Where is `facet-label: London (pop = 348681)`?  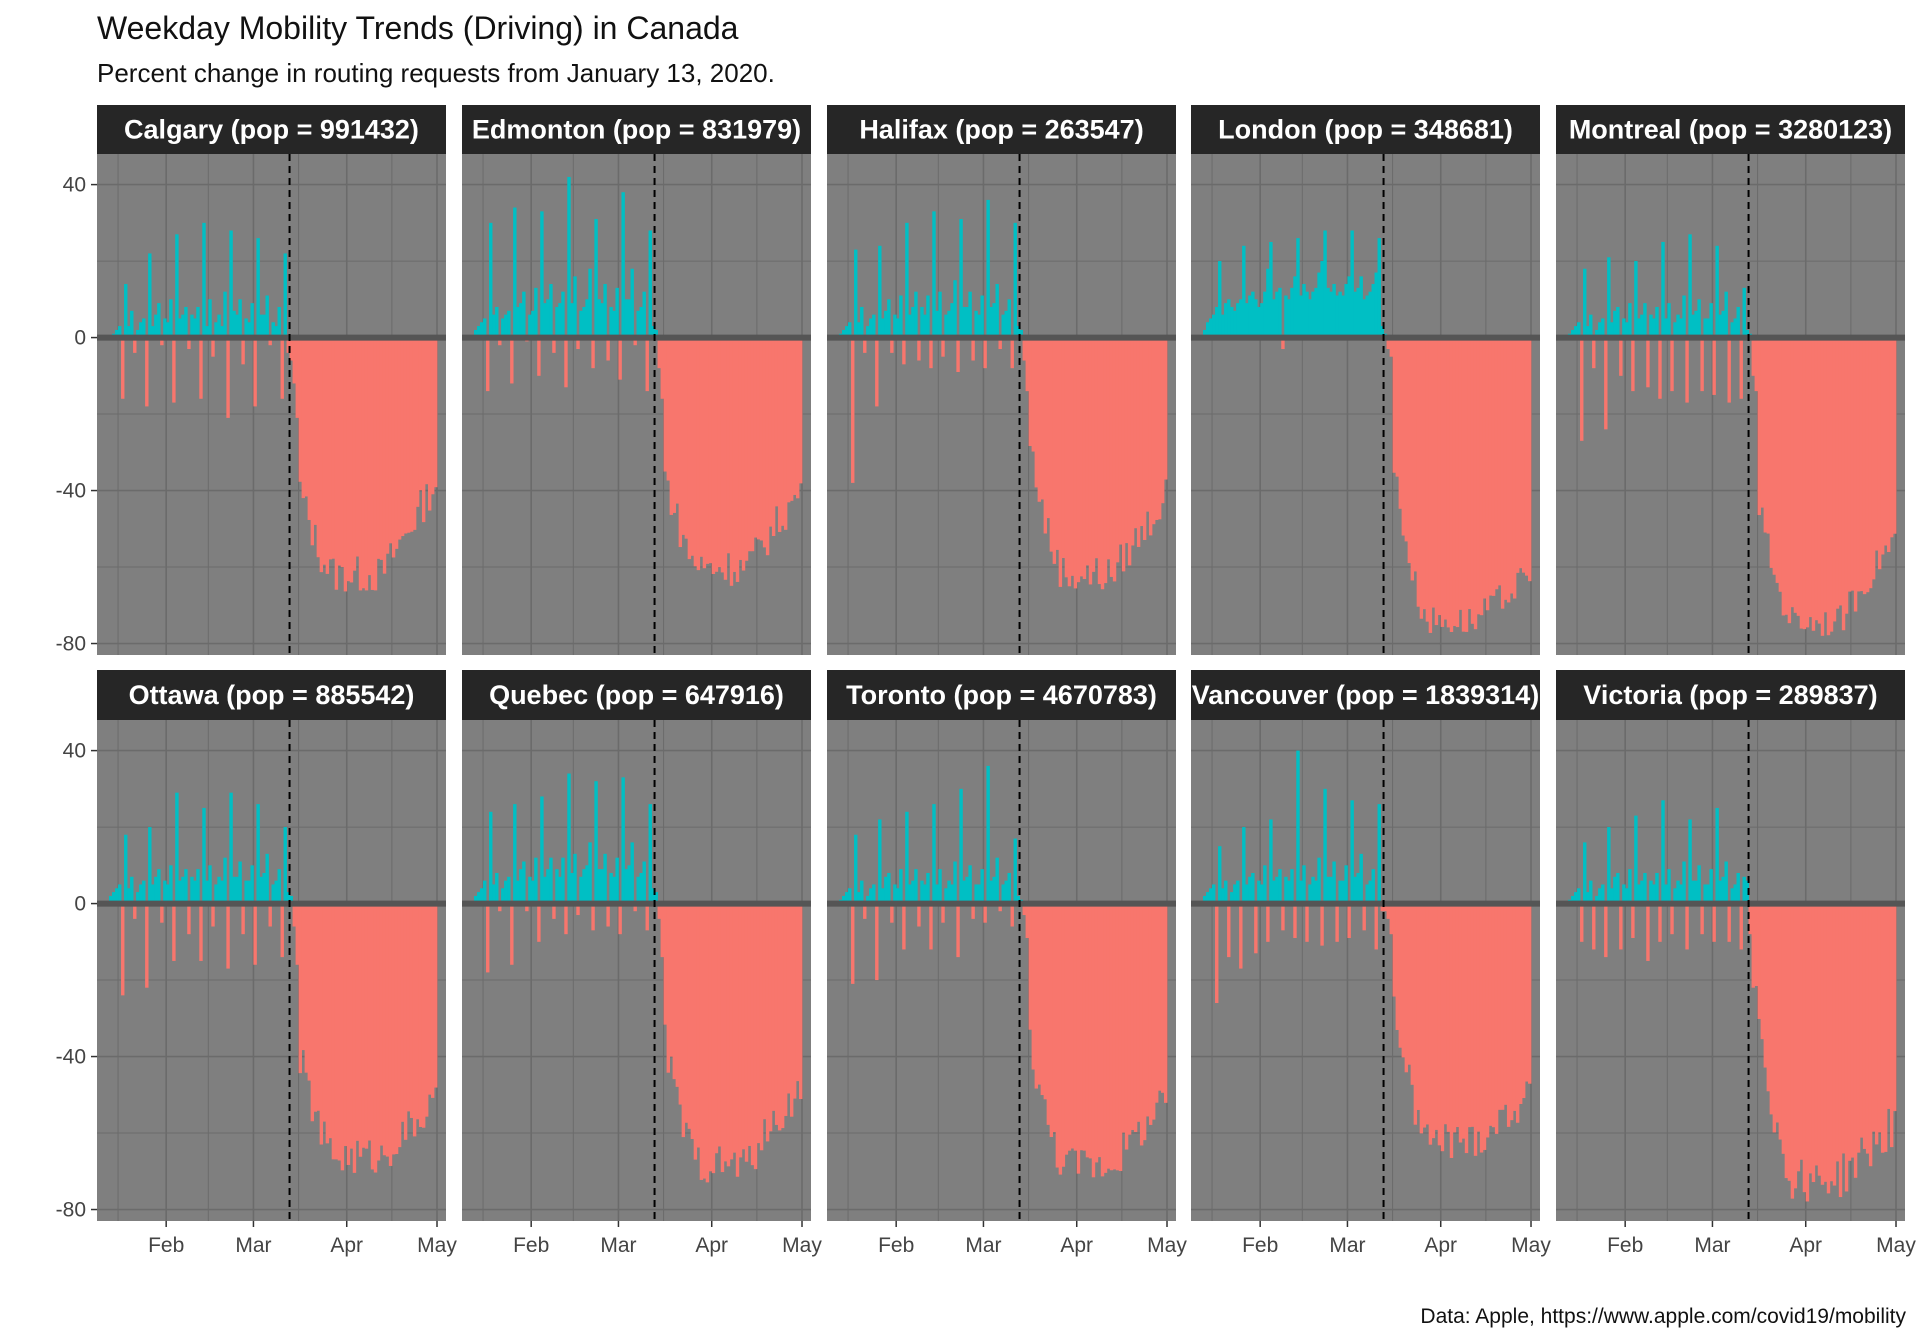 facet-label: London (pop = 348681) is located at coordinates (1365, 130).